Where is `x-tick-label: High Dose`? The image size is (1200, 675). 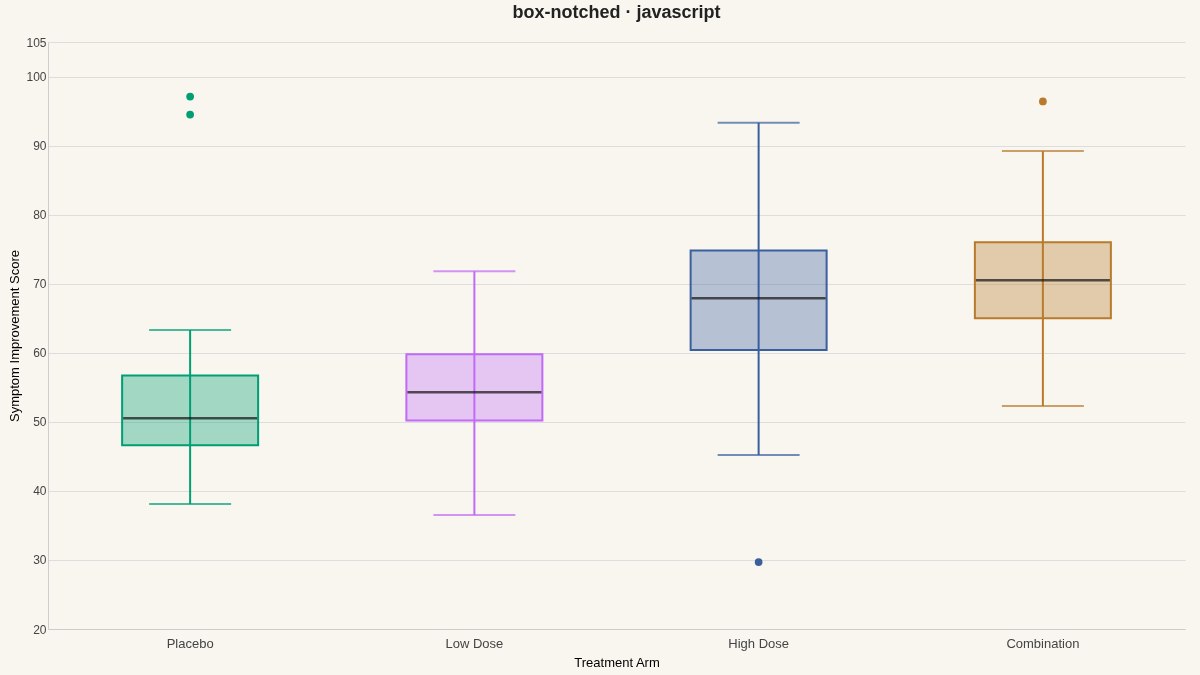 x-tick-label: High Dose is located at coordinates (758, 643).